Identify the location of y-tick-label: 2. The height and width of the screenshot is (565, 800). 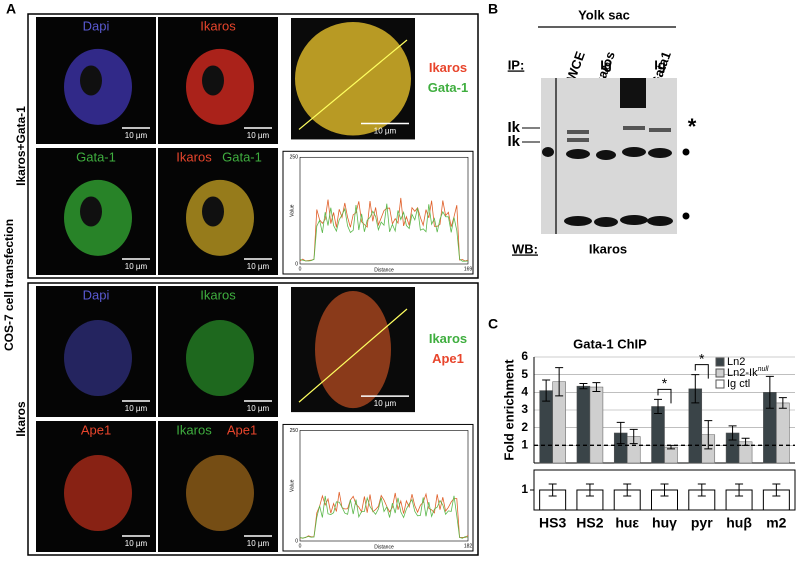
(524, 427).